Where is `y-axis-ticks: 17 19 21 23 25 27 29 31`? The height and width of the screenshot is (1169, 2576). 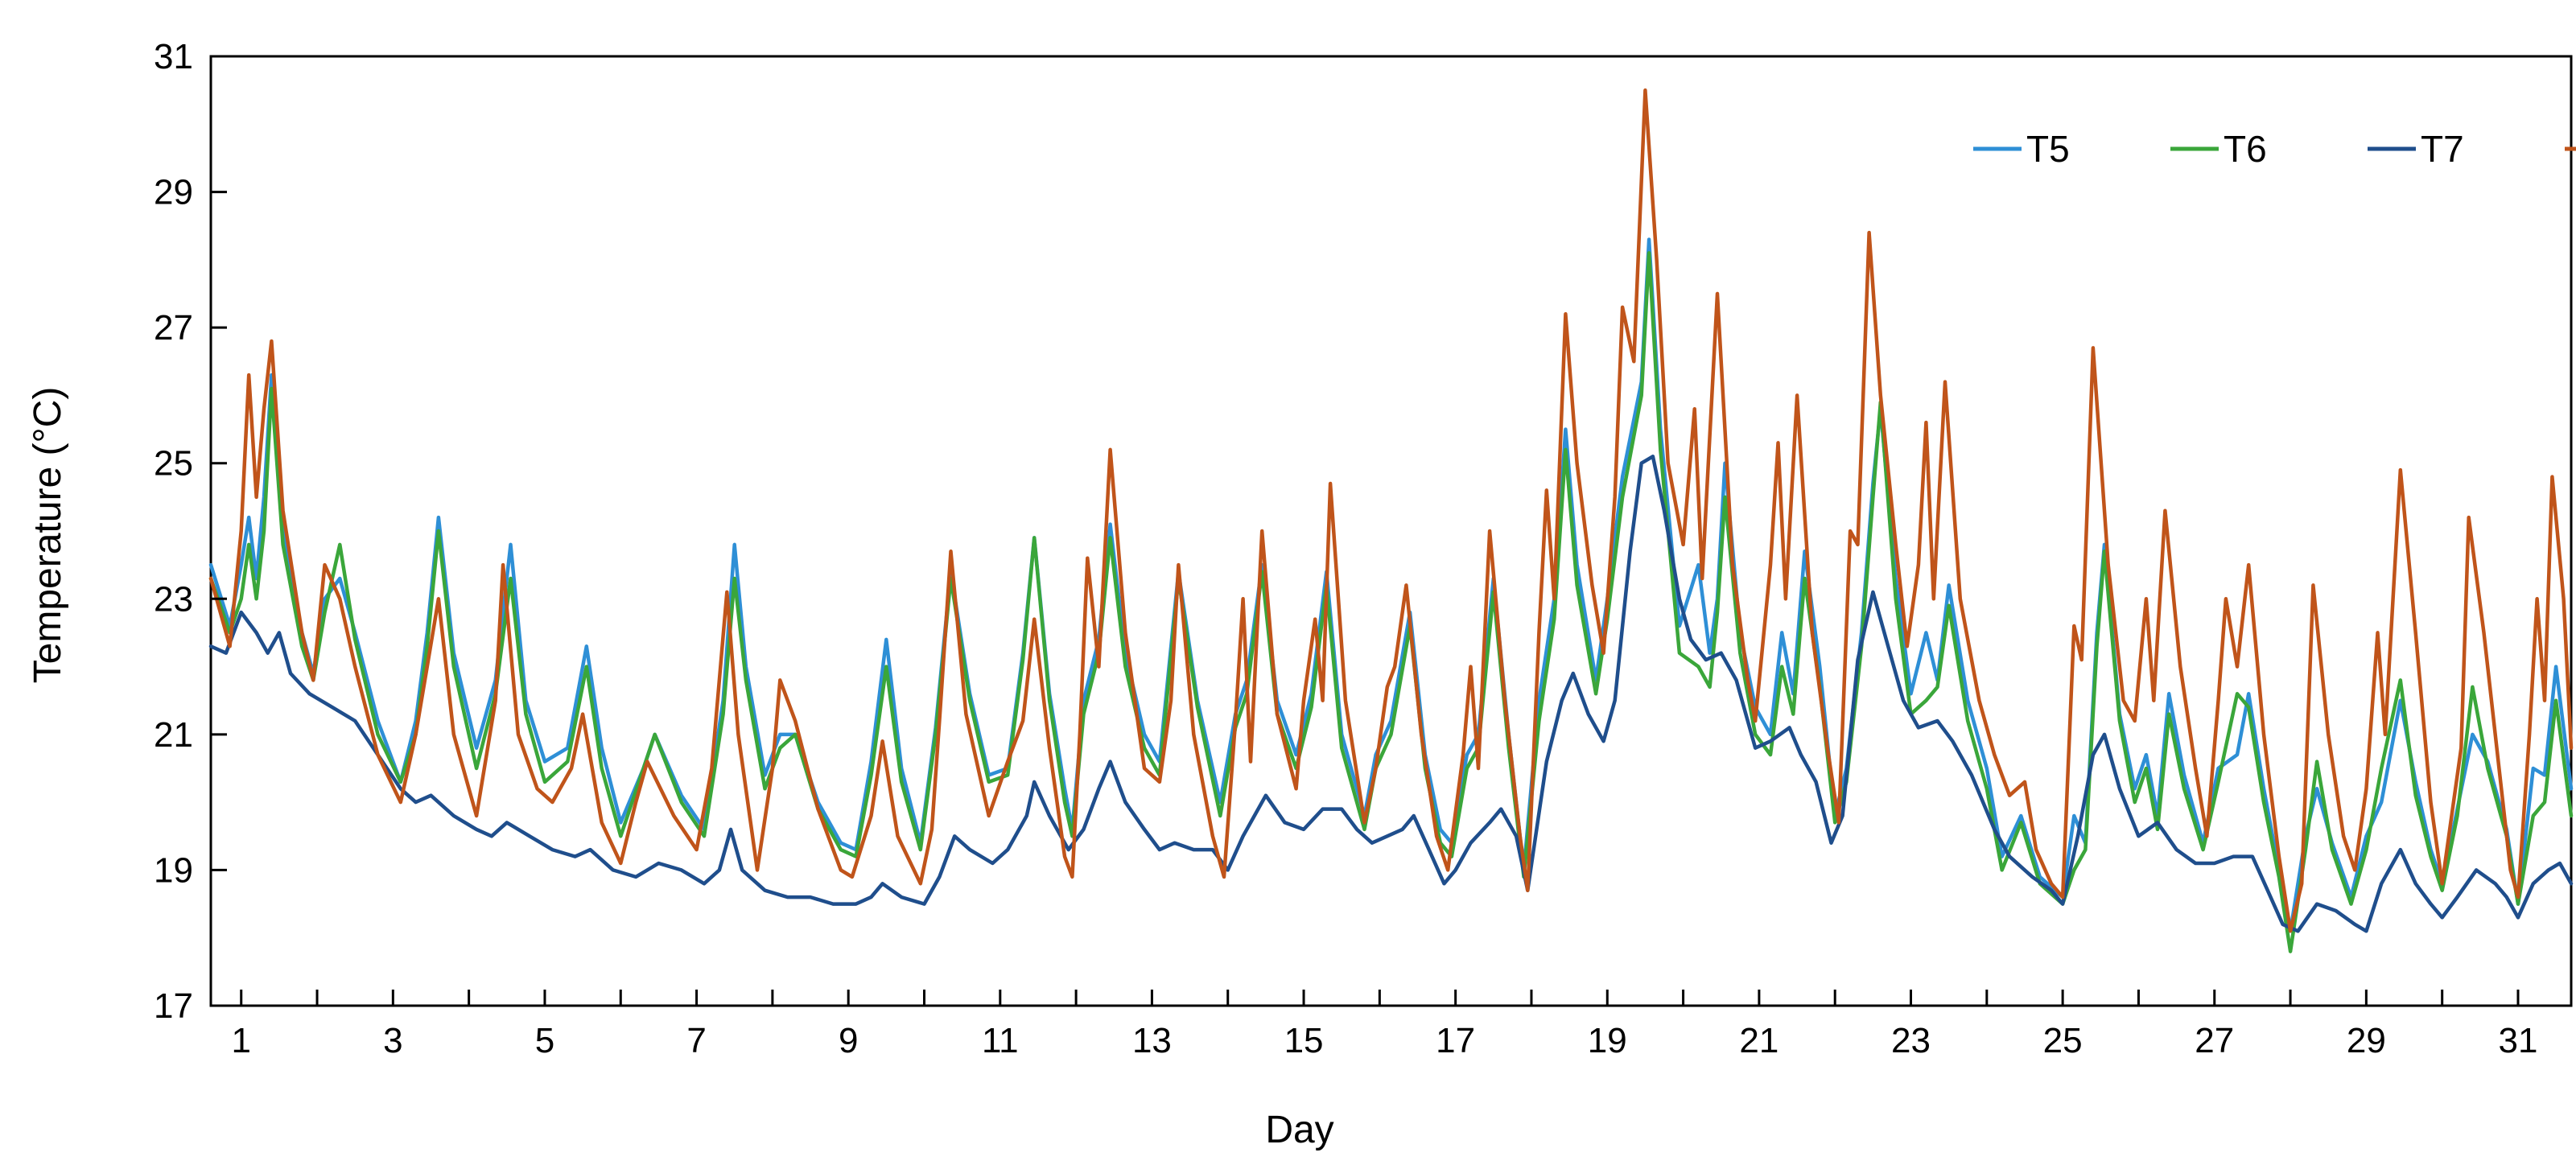 y-axis-ticks: 17 19 21 23 25 27 29 31 is located at coordinates (190, 531).